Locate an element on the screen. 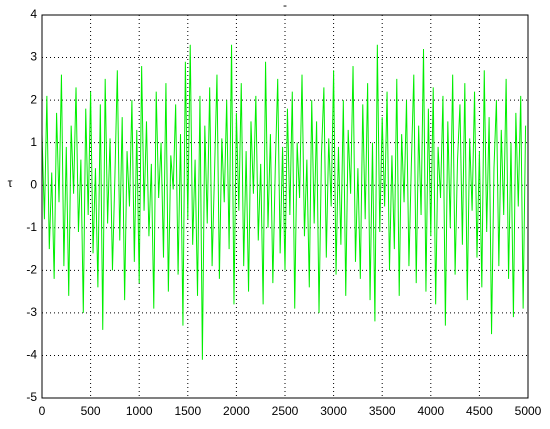  x-tick-label: 0 is located at coordinates (42, 411).